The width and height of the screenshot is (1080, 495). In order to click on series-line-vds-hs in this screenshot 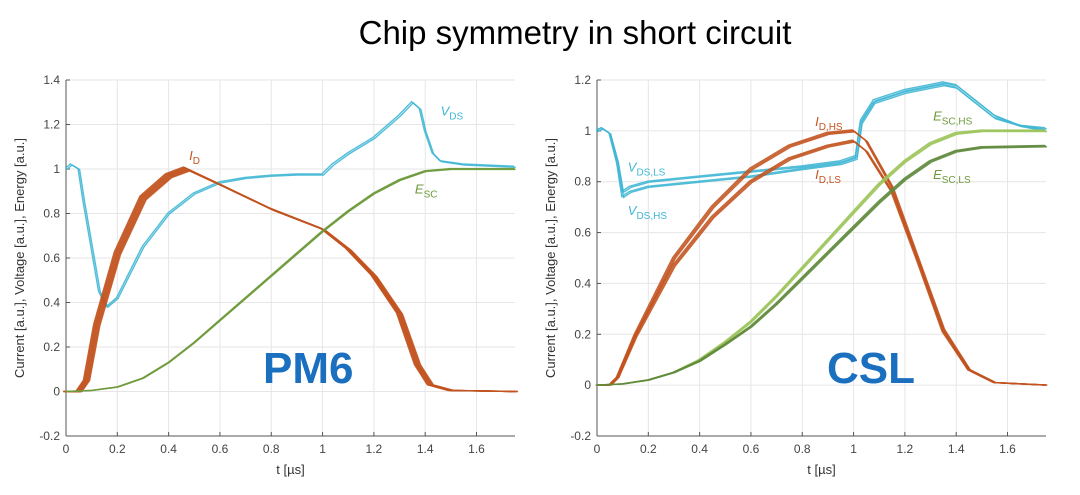, I will do `click(822, 141)`.